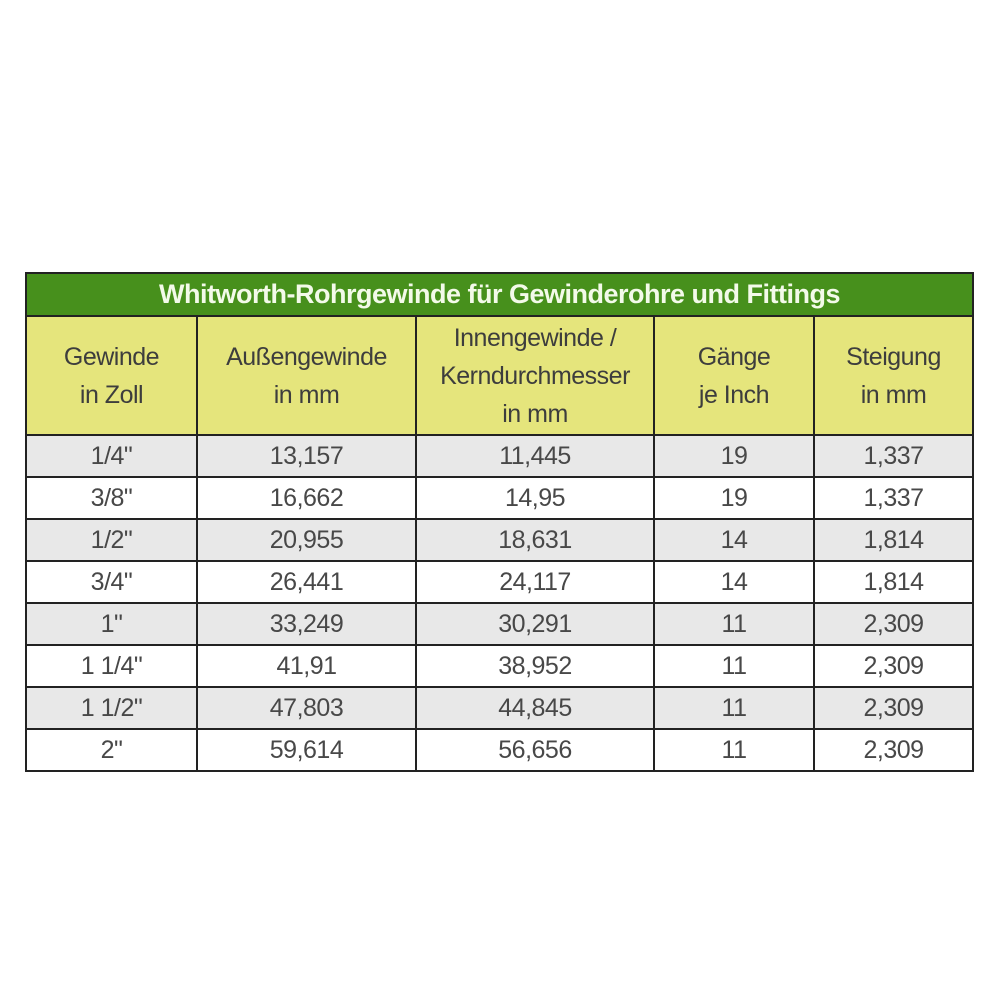 This screenshot has width=1000, height=1000. What do you see at coordinates (111, 582) in the screenshot?
I see `table-cell: 3/4"` at bounding box center [111, 582].